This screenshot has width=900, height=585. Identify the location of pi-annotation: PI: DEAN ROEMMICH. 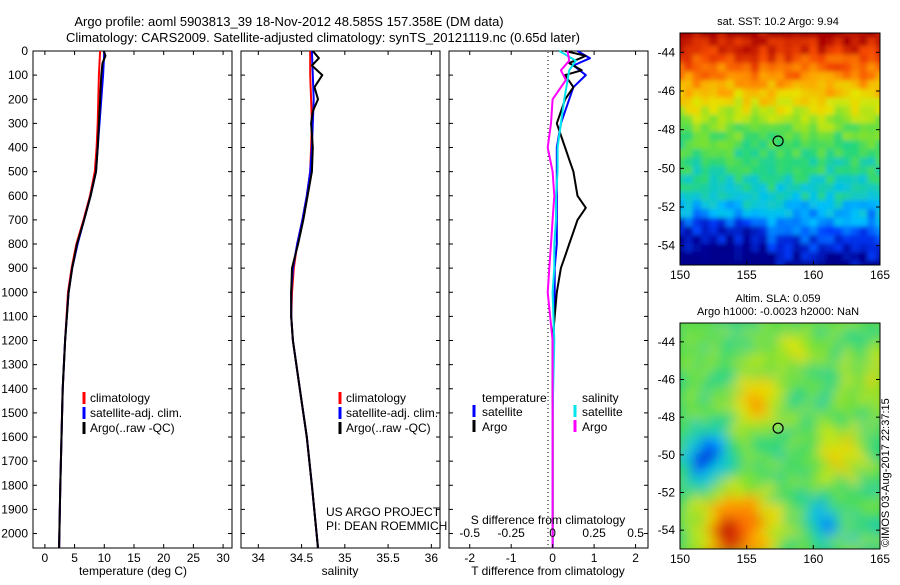
(386, 526).